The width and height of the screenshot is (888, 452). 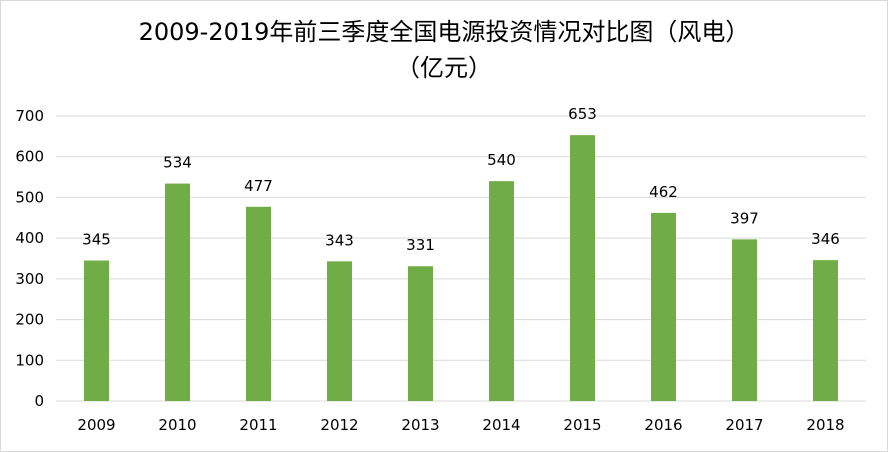 I want to click on y-tick-label: 500, so click(x=29, y=197).